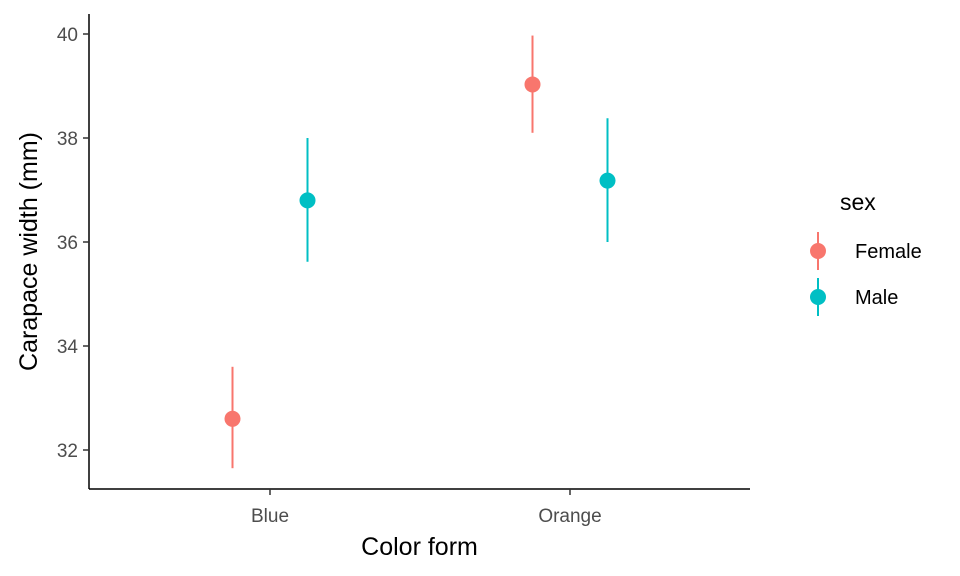  What do you see at coordinates (67, 243) in the screenshot?
I see `y-tick-label: 36` at bounding box center [67, 243].